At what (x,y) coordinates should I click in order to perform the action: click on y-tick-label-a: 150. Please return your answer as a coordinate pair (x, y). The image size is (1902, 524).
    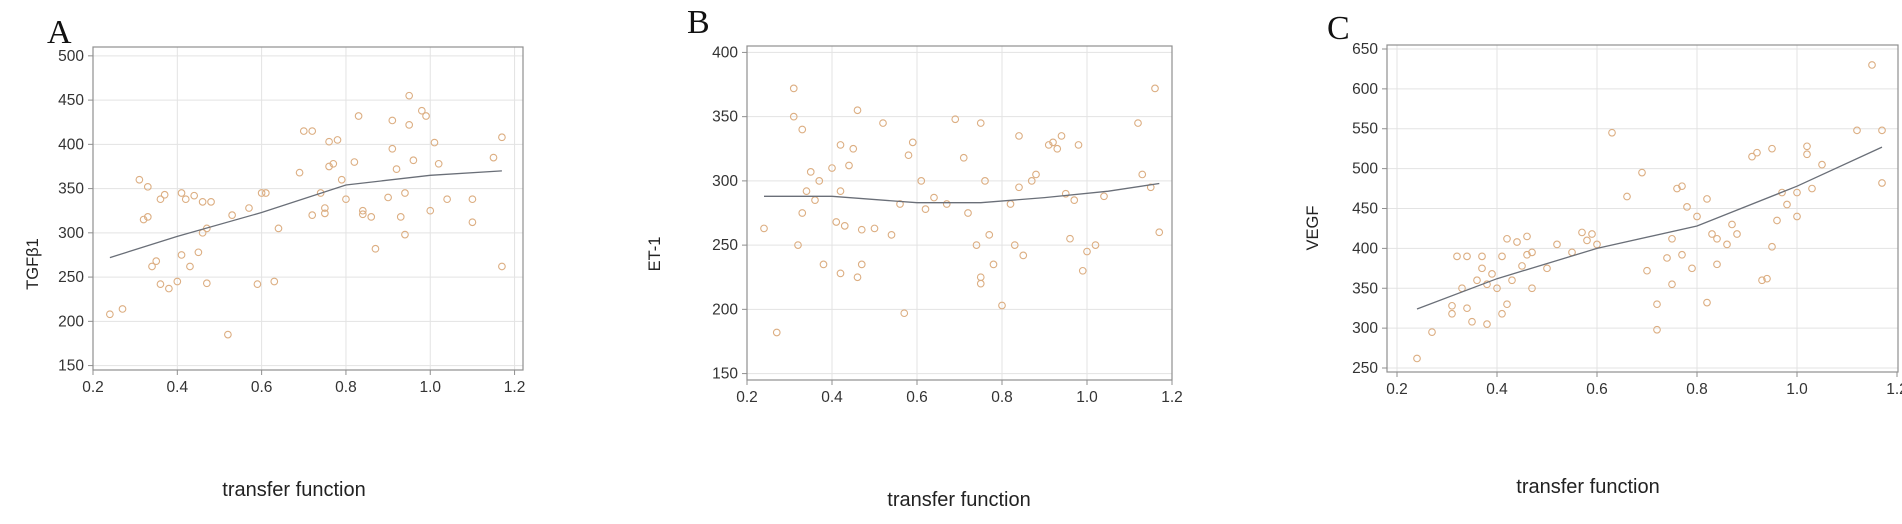
    Looking at the image, I should click on (71, 366).